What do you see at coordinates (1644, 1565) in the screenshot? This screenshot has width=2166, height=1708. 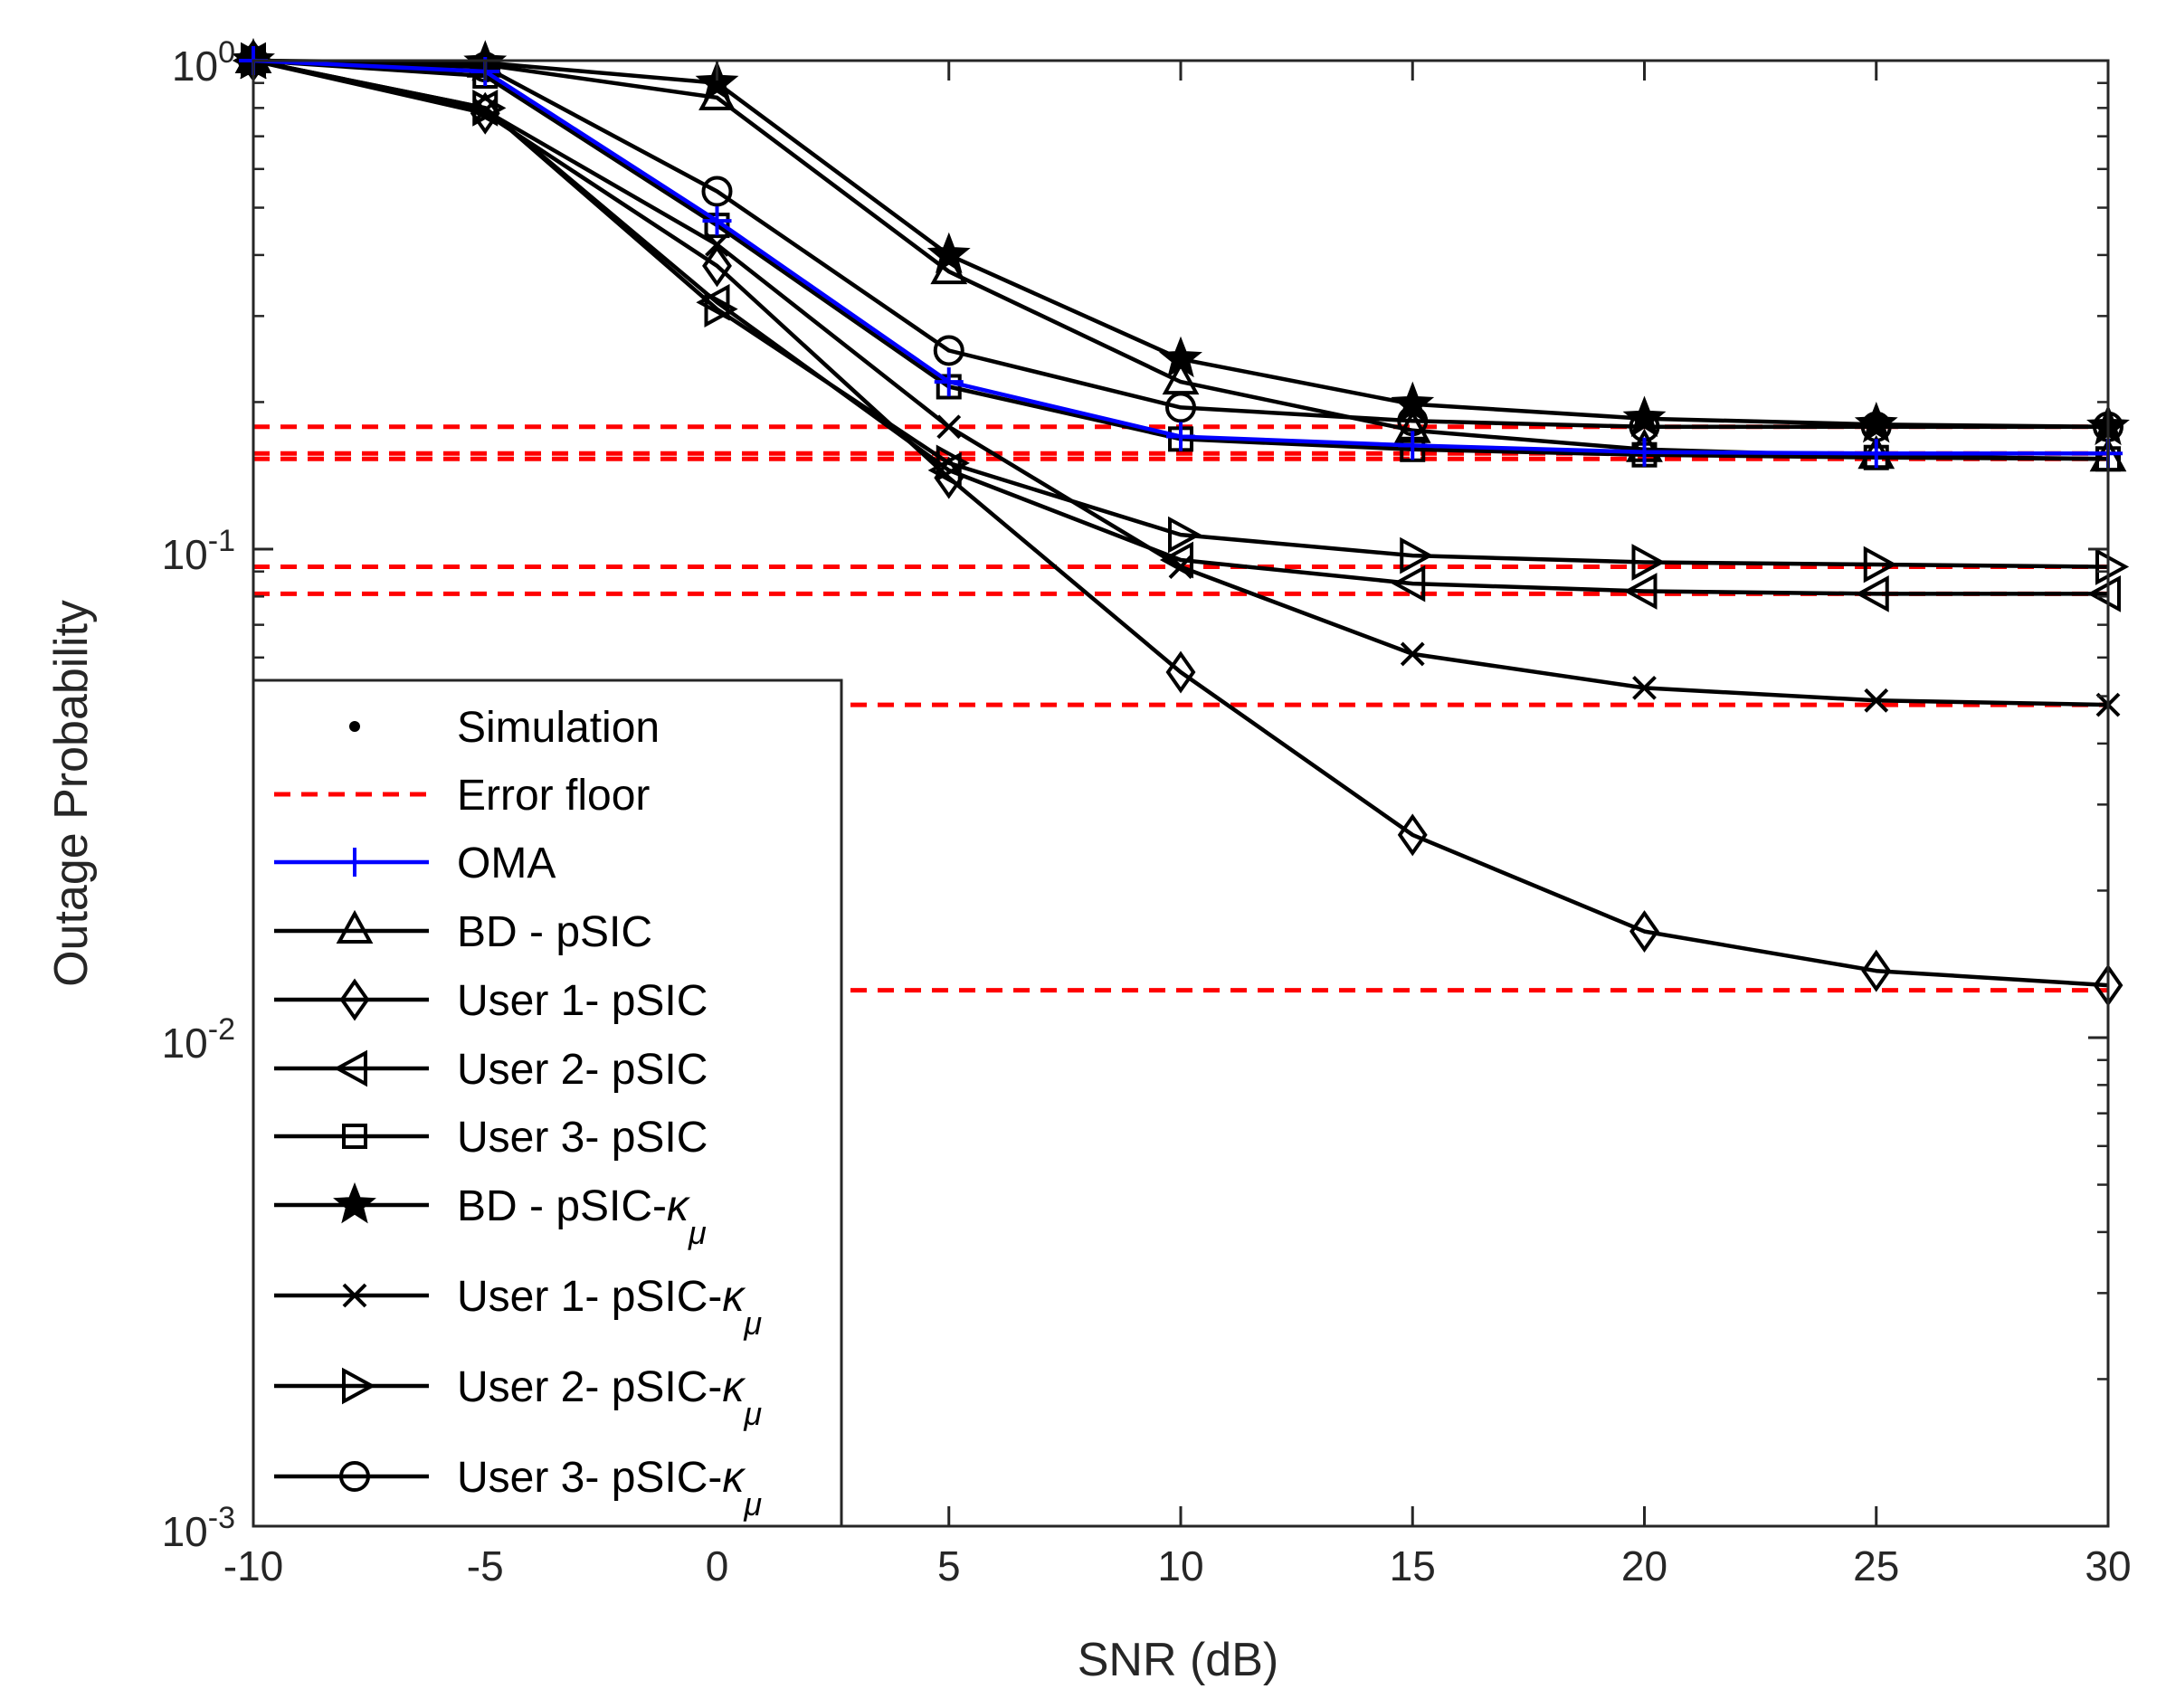 I see `x-tick-label: 20` at bounding box center [1644, 1565].